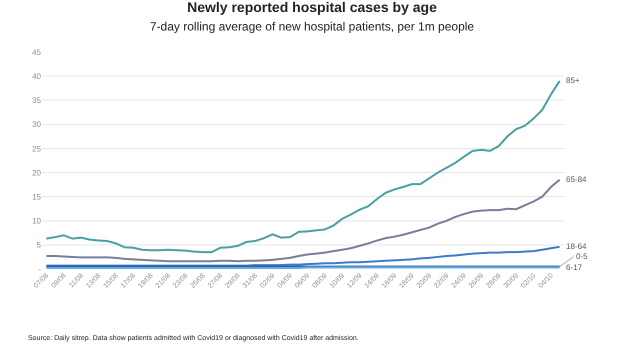 The width and height of the screenshot is (624, 347). I want to click on series-label: 18-64, so click(577, 246).